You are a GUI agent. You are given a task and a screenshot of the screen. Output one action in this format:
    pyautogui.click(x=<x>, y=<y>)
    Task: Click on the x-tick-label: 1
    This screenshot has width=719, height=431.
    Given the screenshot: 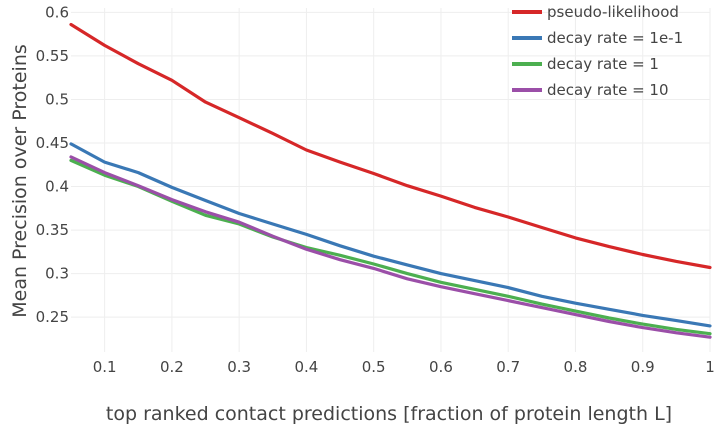 What is the action you would take?
    pyautogui.click(x=710, y=367)
    